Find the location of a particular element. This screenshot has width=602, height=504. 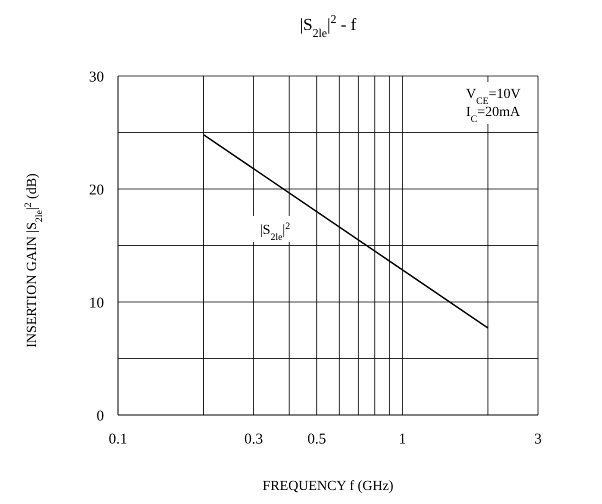

x-tick-label: 1 is located at coordinates (402, 440).